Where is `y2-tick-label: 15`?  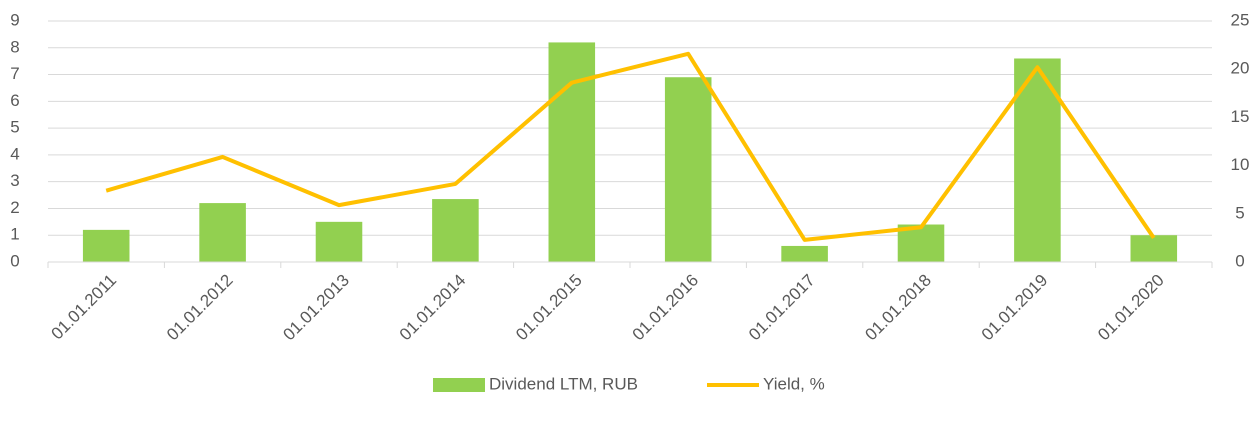 y2-tick-label: 15 is located at coordinates (1240, 116).